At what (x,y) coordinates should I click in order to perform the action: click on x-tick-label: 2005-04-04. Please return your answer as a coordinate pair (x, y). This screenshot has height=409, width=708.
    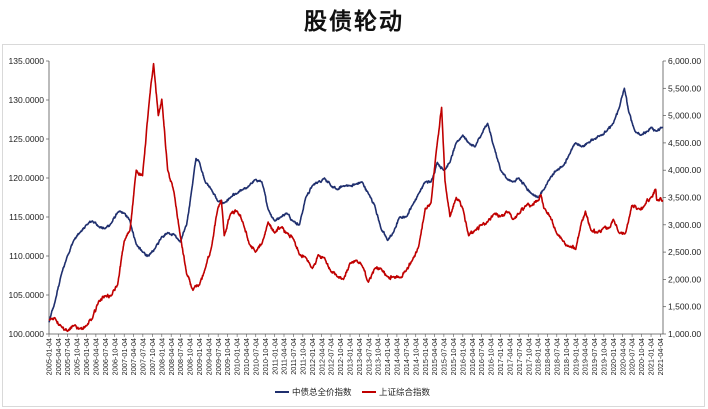
    Looking at the image, I should click on (58, 356).